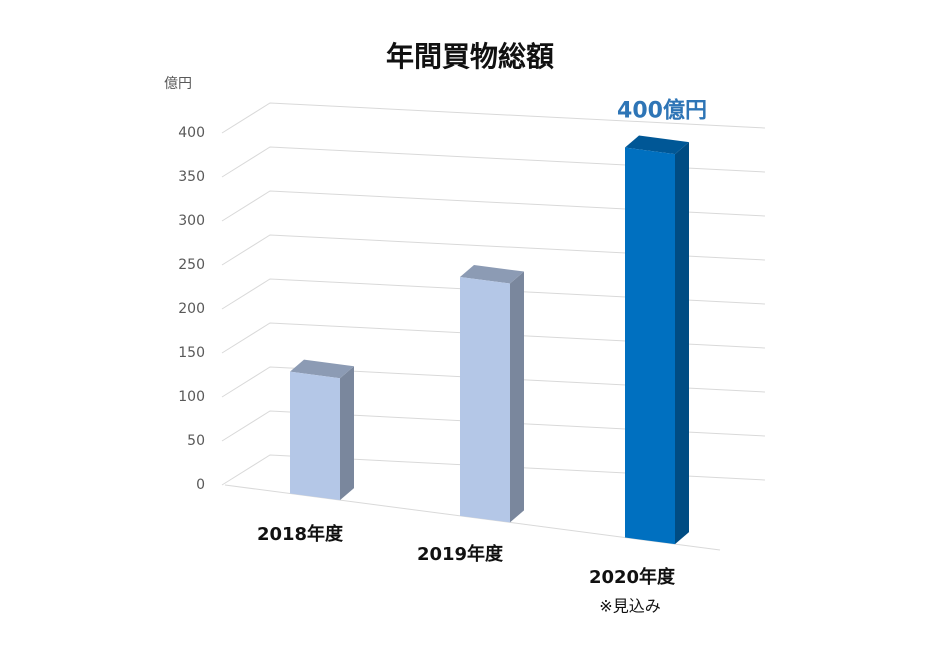 The width and height of the screenshot is (940, 671). Describe the element at coordinates (191, 265) in the screenshot. I see `y-tick-label: 250` at that location.